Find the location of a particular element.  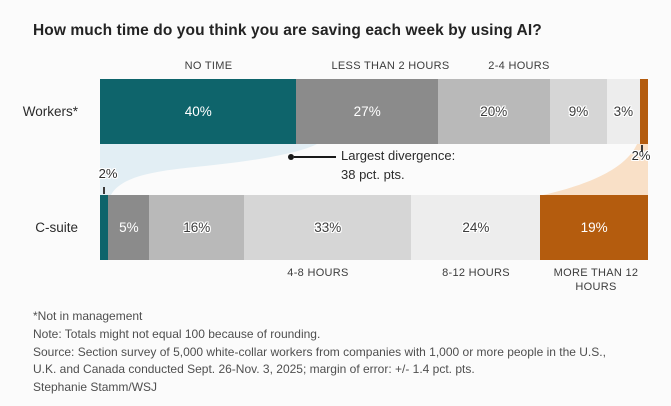

flow-ribbons is located at coordinates (374, 169).